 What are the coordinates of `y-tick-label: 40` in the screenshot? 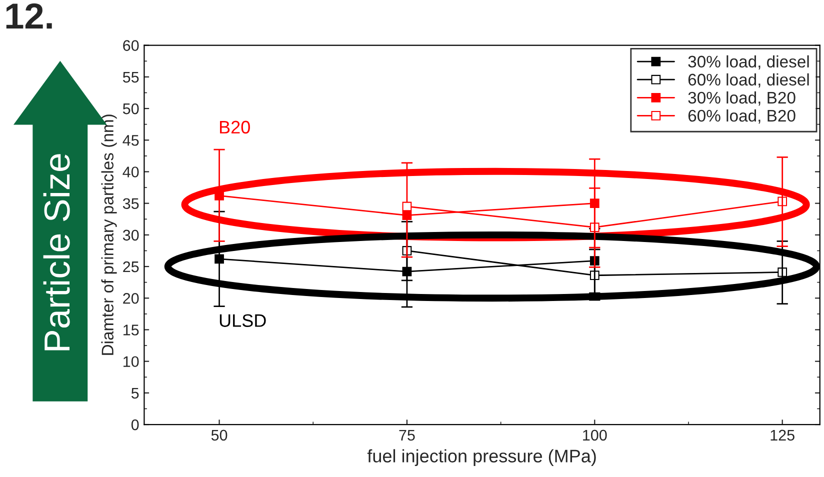 It's located at (130, 172).